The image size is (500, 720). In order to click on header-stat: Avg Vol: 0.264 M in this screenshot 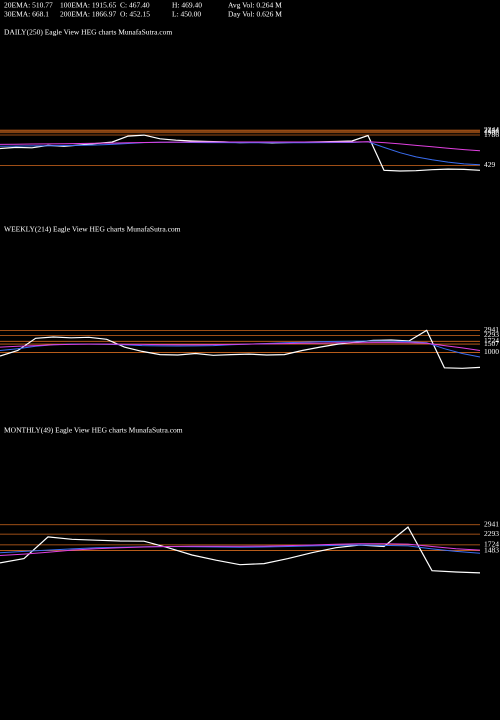, I will do `click(255, 5)`.